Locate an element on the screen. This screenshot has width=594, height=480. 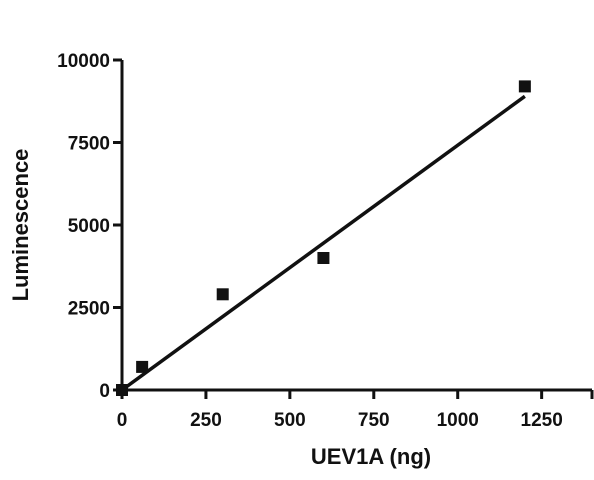
y-ticks: 0 2500 5000 7500 10000 is located at coordinates (89, 226).